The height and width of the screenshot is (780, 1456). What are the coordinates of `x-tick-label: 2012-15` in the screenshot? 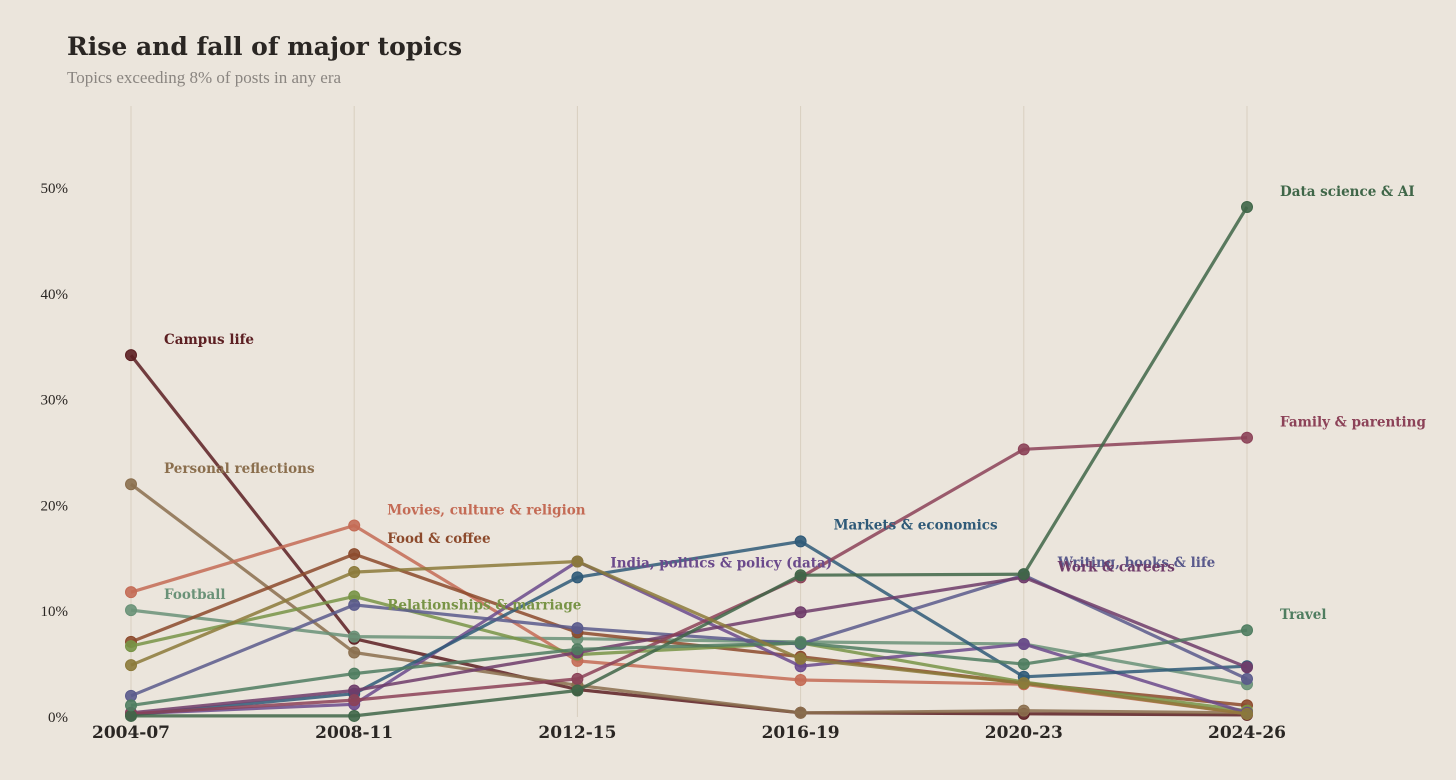 It's located at (577, 733).